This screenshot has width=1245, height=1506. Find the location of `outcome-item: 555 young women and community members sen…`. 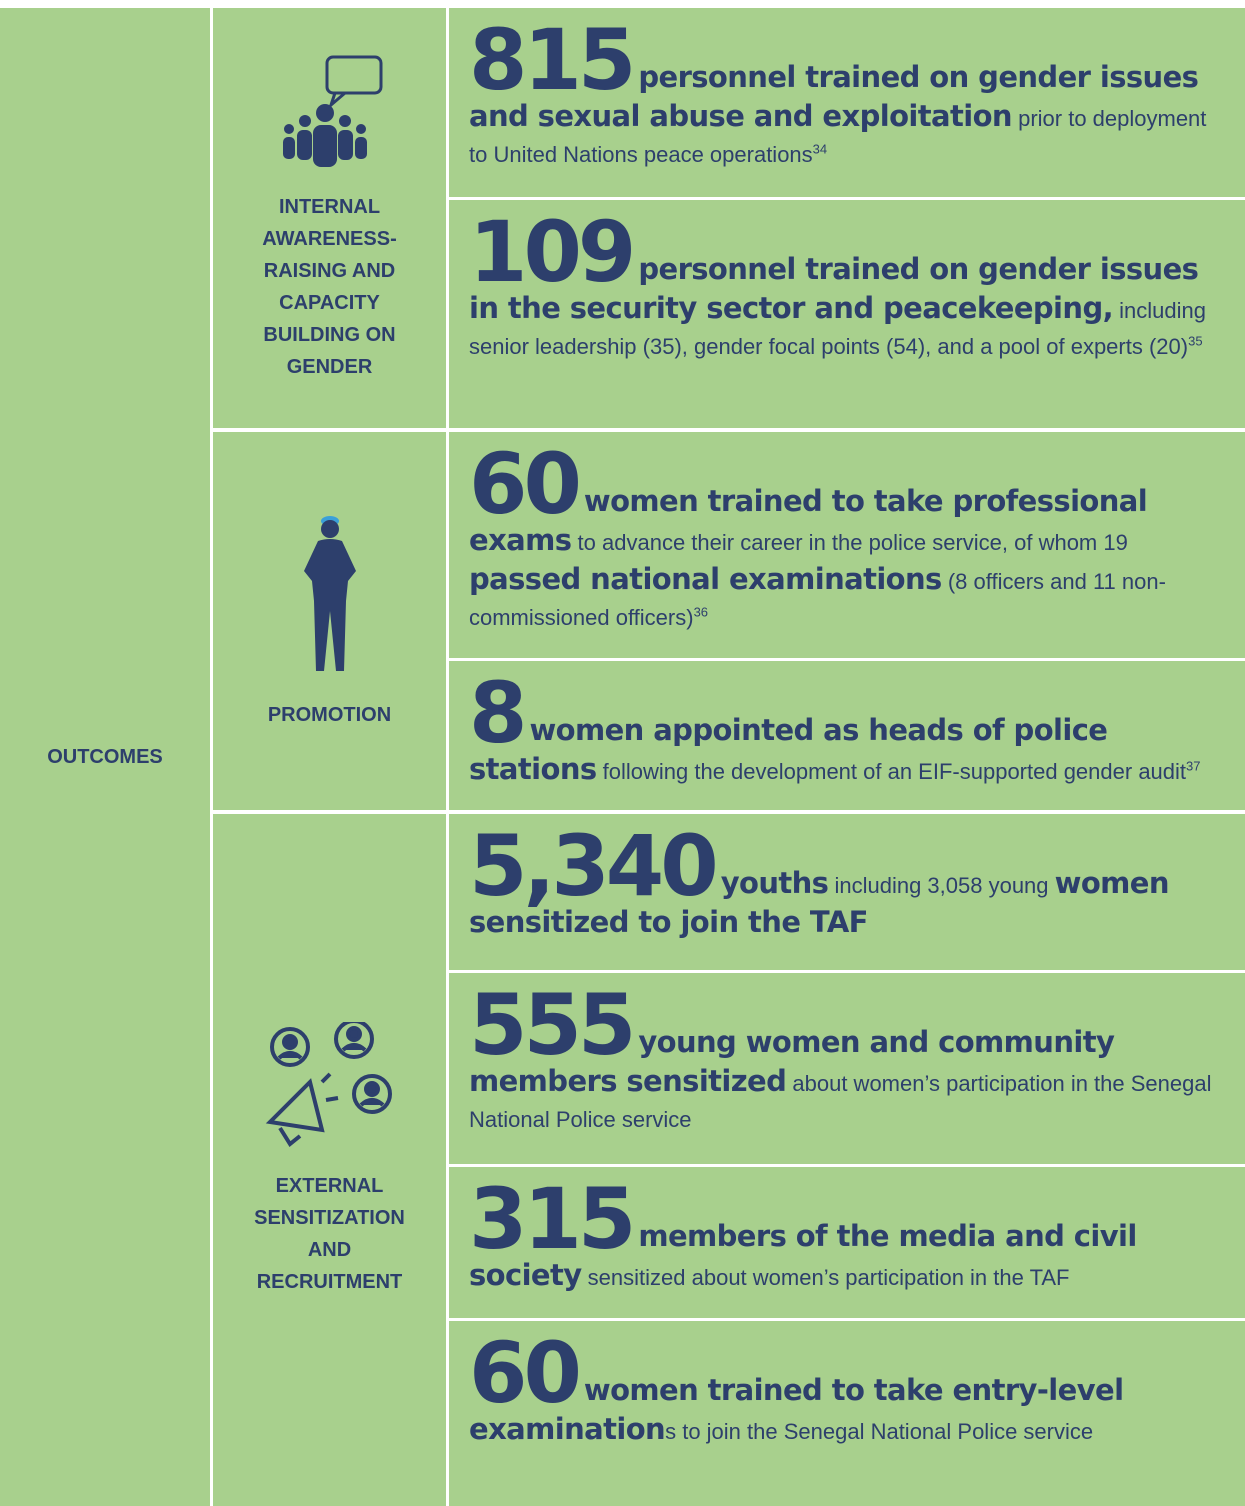

outcome-item: 555 young women and community members sen… is located at coordinates (847, 1068).